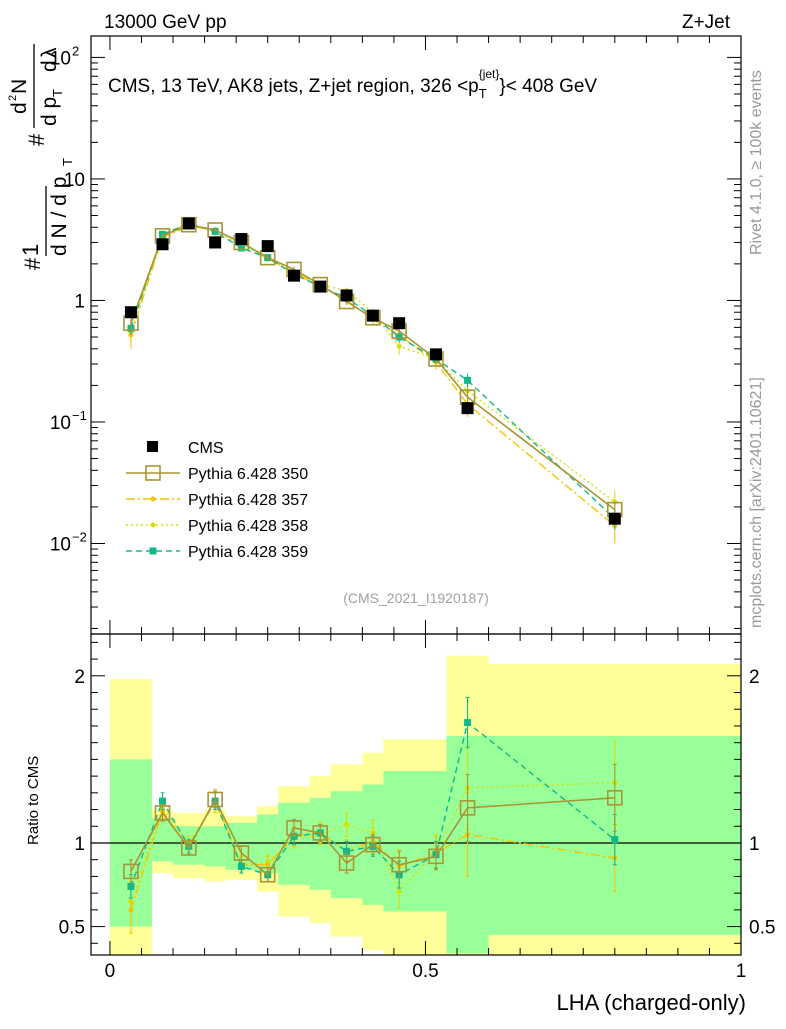 This screenshot has height=1029, width=786. I want to click on svg-text: λ, so click(49, 52).